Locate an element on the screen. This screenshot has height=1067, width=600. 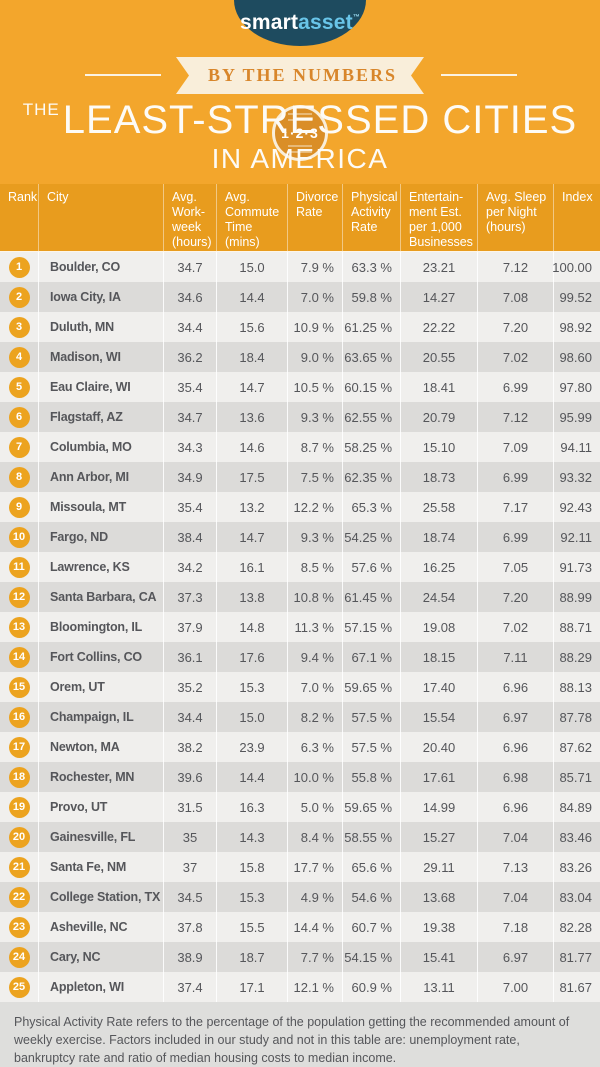
value-cell: 62.55 % is located at coordinates (371, 417).